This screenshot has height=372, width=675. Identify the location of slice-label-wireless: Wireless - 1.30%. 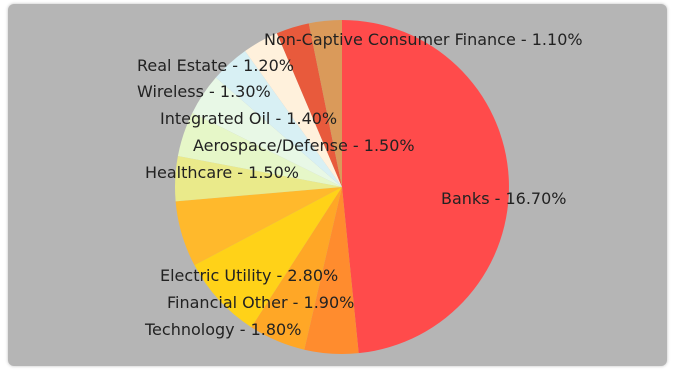
(204, 91).